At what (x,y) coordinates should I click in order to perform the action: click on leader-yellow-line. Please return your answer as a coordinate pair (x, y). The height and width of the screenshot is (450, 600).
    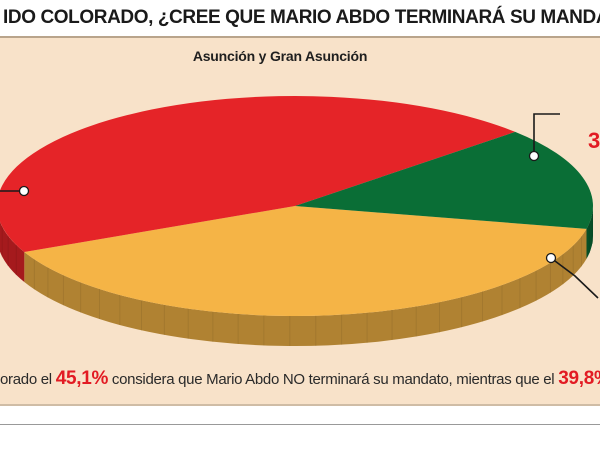
    Looking at the image, I should click on (574, 278).